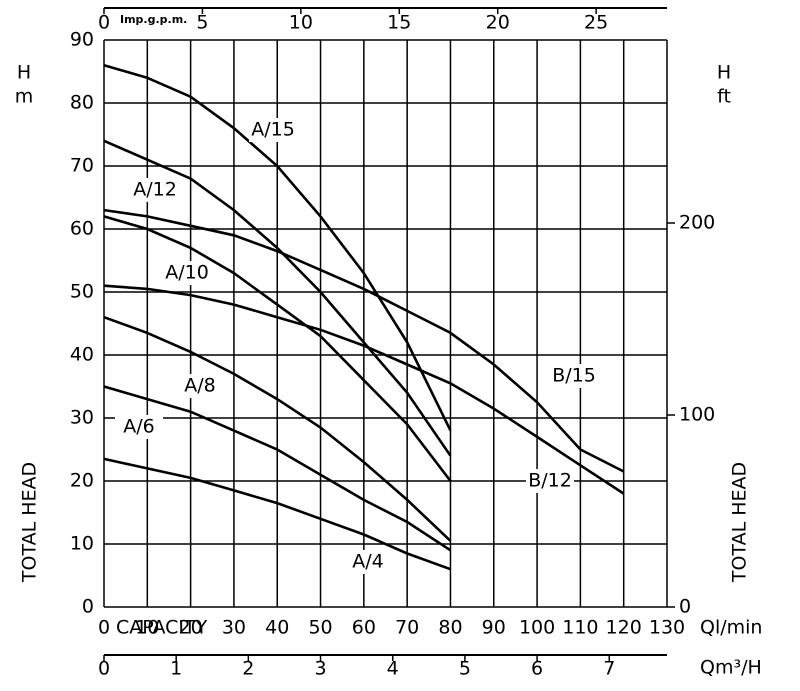 This screenshot has height=691, width=800. I want to click on x2-tick-label: 25, so click(596, 23).